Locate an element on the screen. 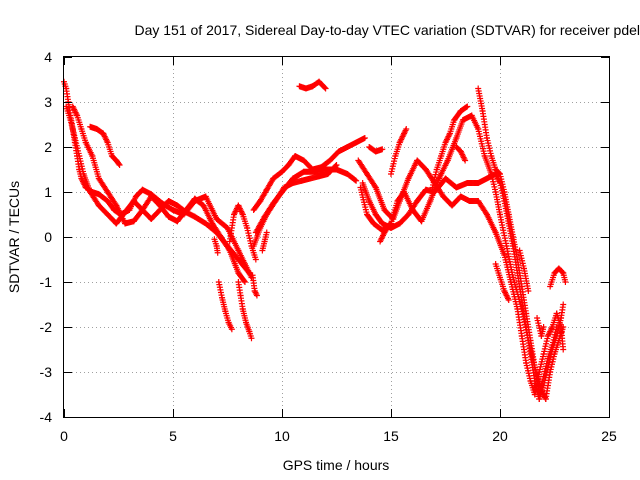 This screenshot has height=480, width=640. y-axis-title: SDTVAR / TECUs is located at coordinates (14, 237).